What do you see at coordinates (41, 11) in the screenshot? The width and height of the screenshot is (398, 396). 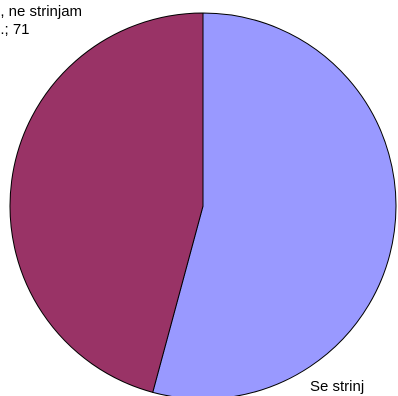 I see `data-label-slice-2-line-1: e, ne strinjam` at bounding box center [41, 11].